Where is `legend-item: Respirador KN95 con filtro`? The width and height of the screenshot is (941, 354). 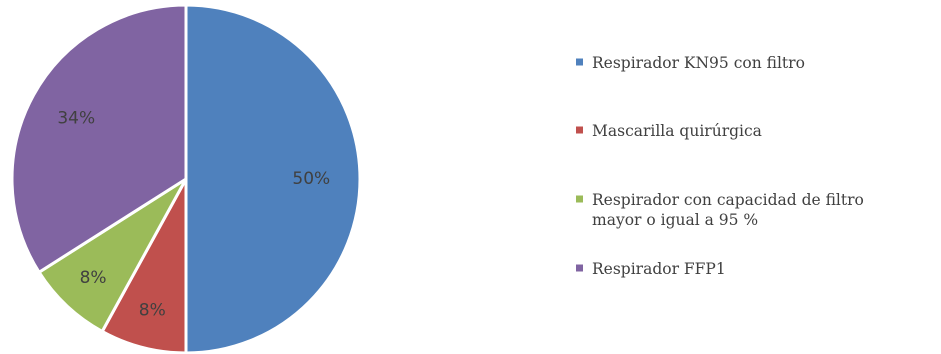
legend-item: Respirador KN95 con filtro is located at coordinates (690, 63).